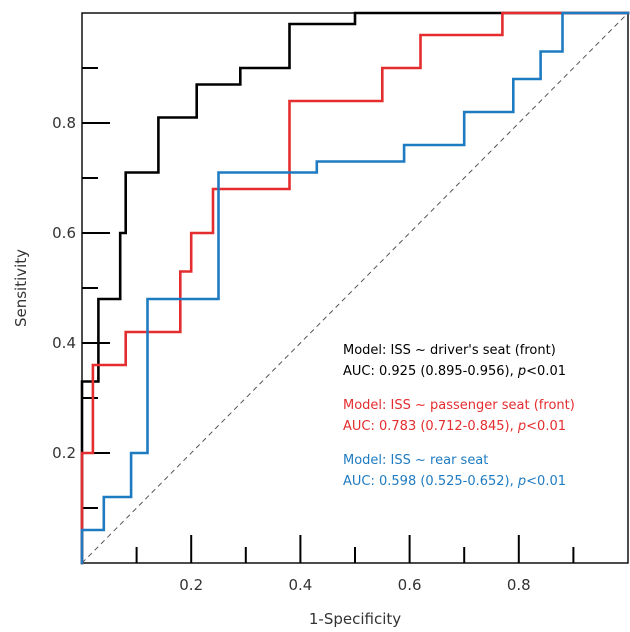 The height and width of the screenshot is (632, 630). What do you see at coordinates (410, 585) in the screenshot?
I see `x-tick-label: 0.6` at bounding box center [410, 585].